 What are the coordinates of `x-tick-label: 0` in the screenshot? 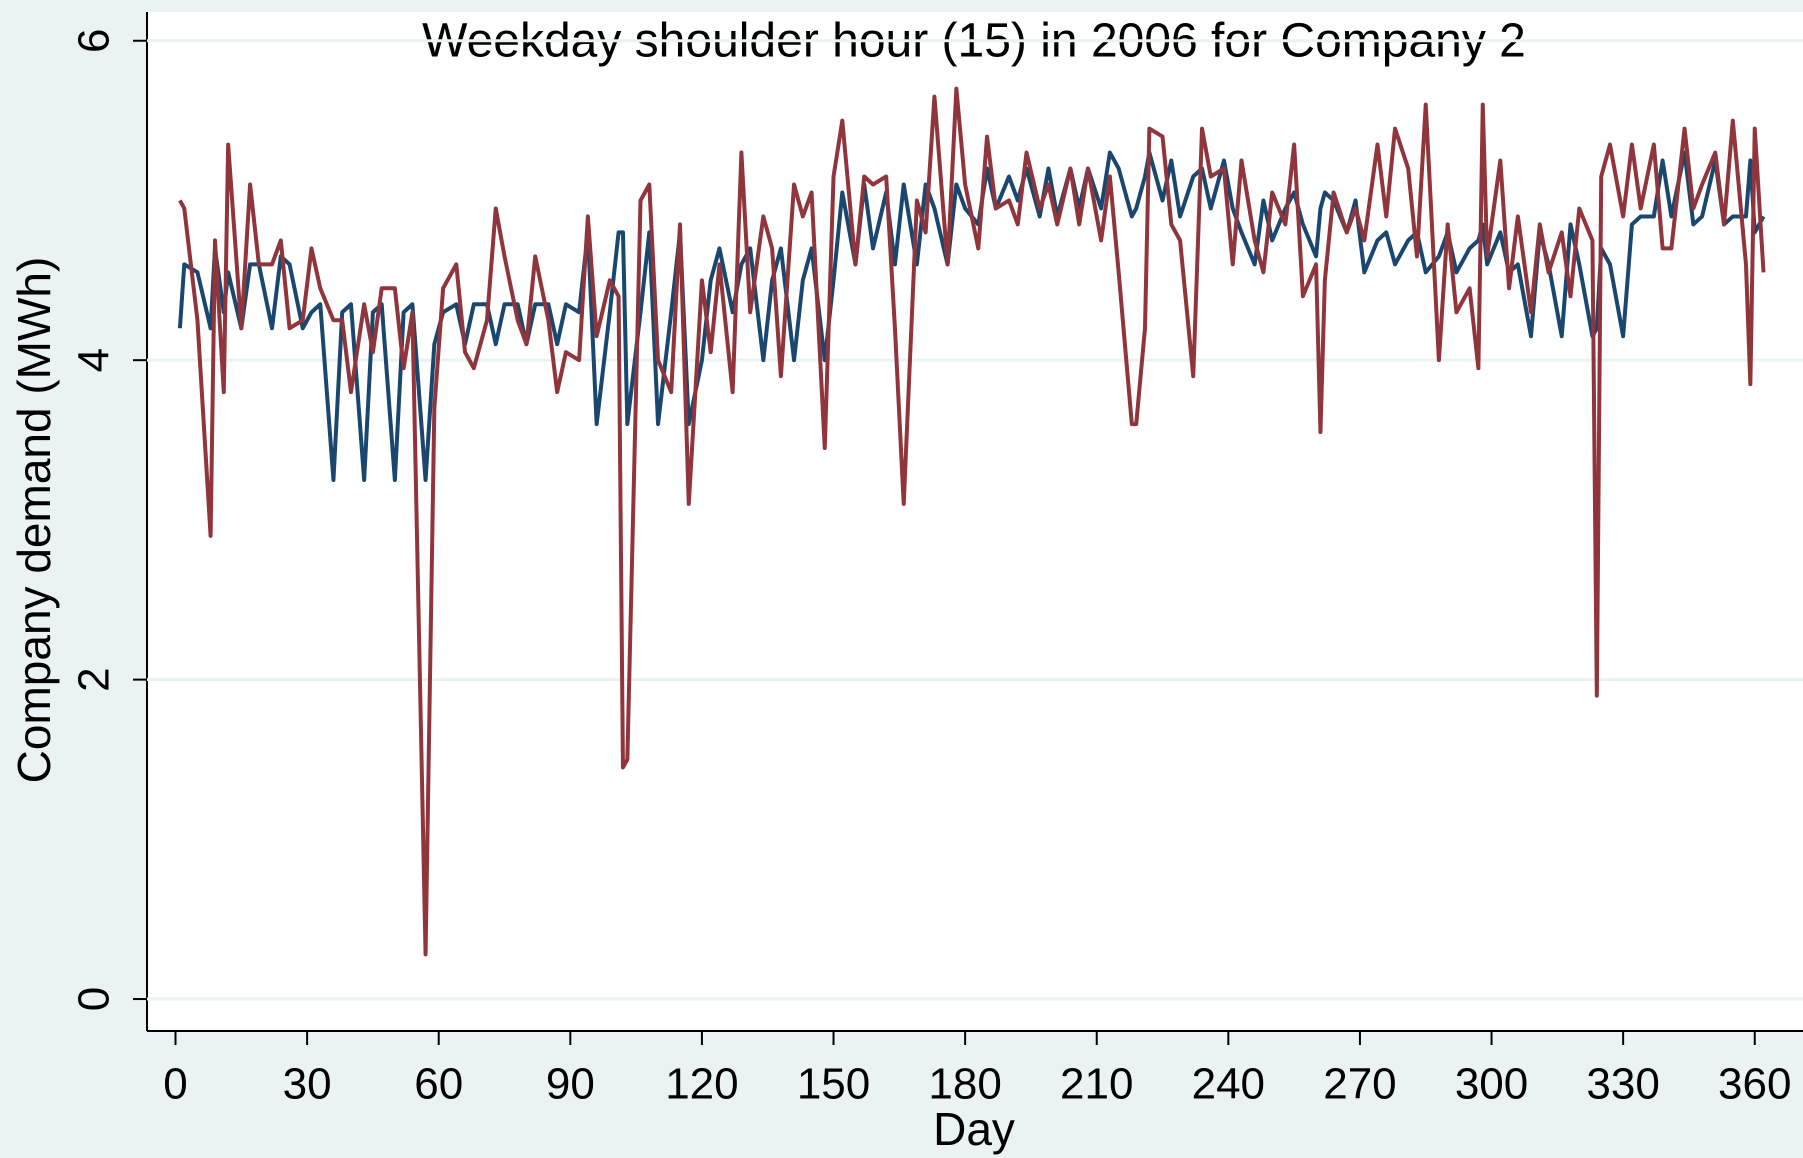 It's located at (175, 1084).